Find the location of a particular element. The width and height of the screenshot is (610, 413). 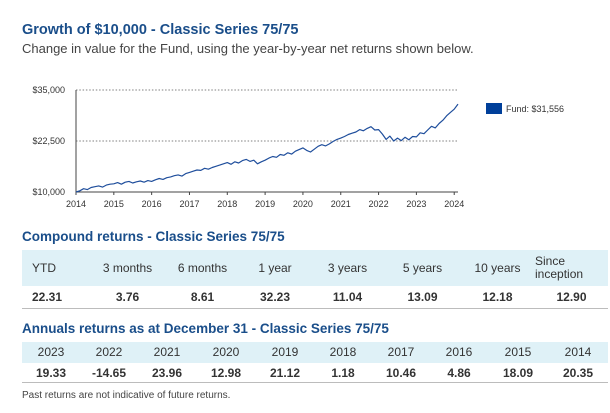

x-tick-label: 2014 is located at coordinates (76, 204).